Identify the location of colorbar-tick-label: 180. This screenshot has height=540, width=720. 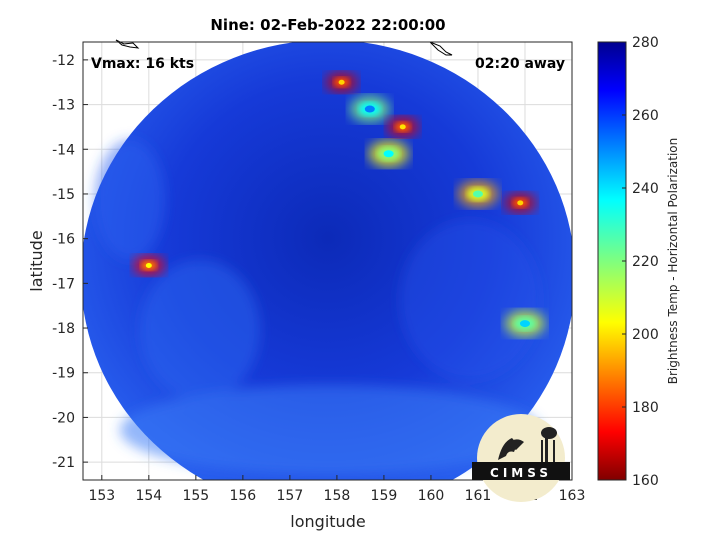
(645, 408).